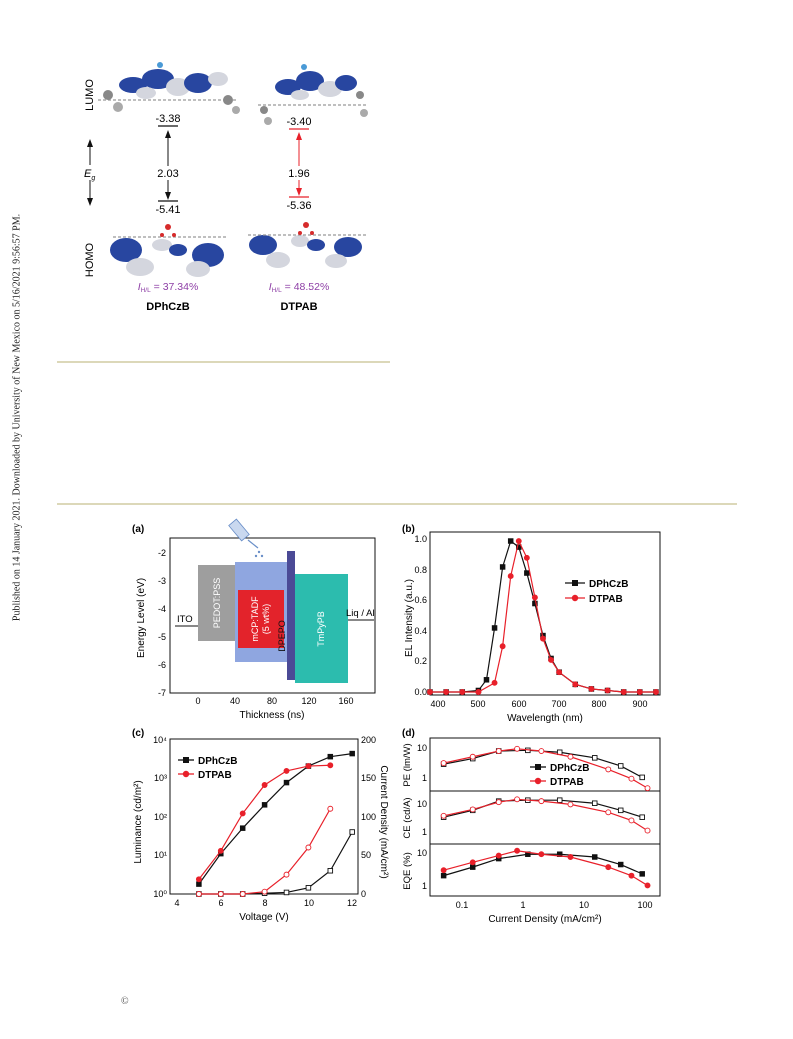  I want to click on xtick: 400, so click(437, 704).